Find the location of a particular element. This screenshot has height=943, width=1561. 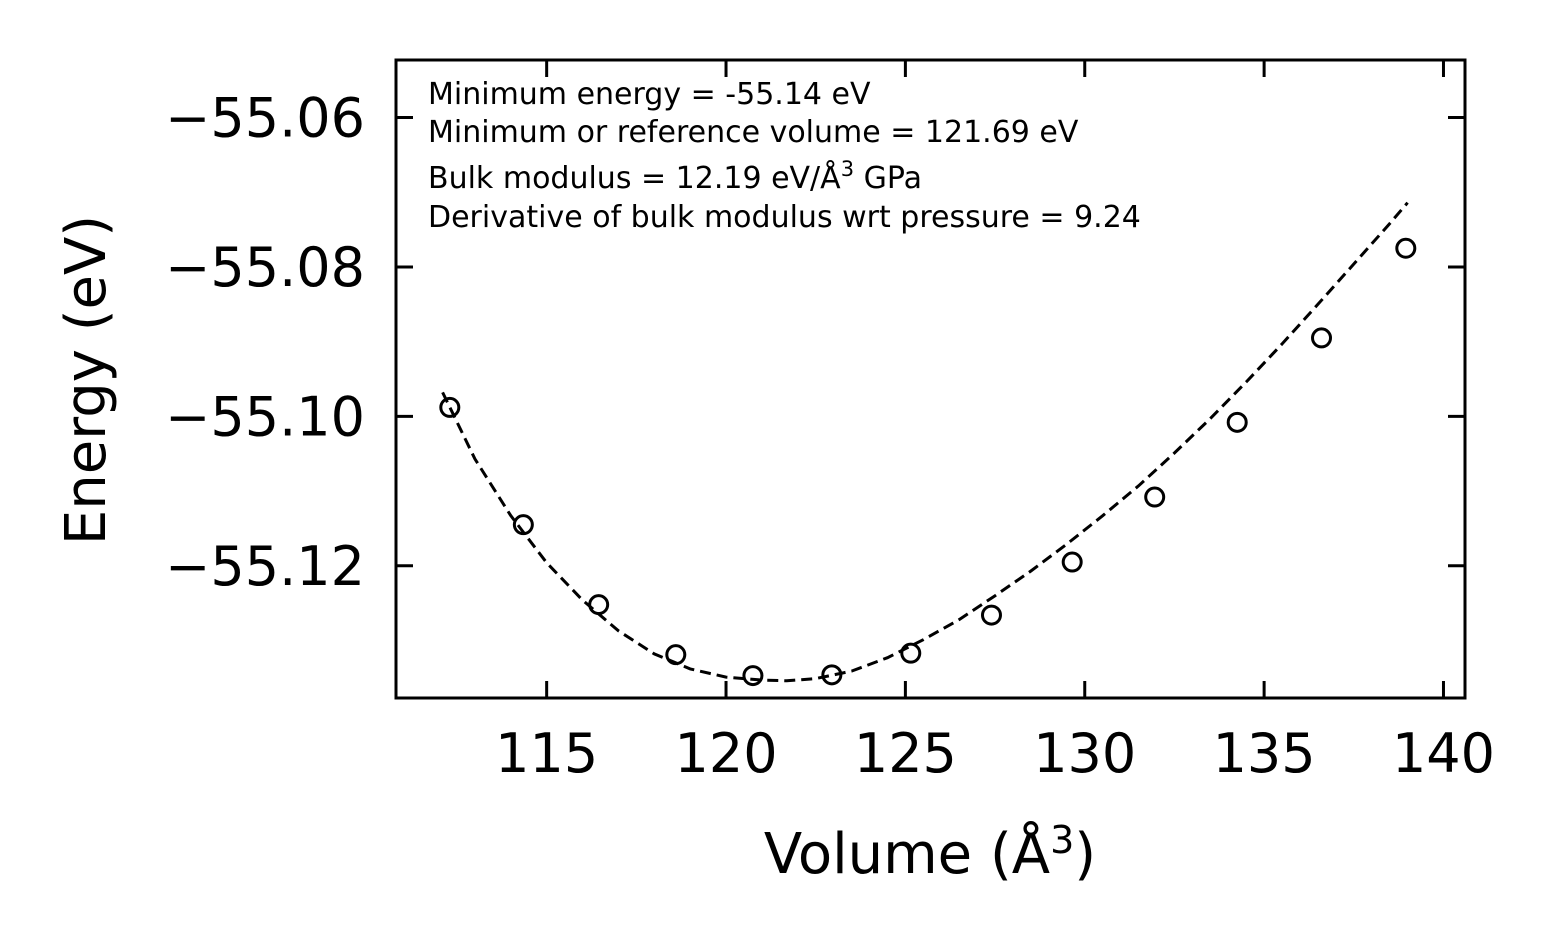

annotation-min-energy: Minimum energy = -55.14 eV is located at coordinates (649, 94).